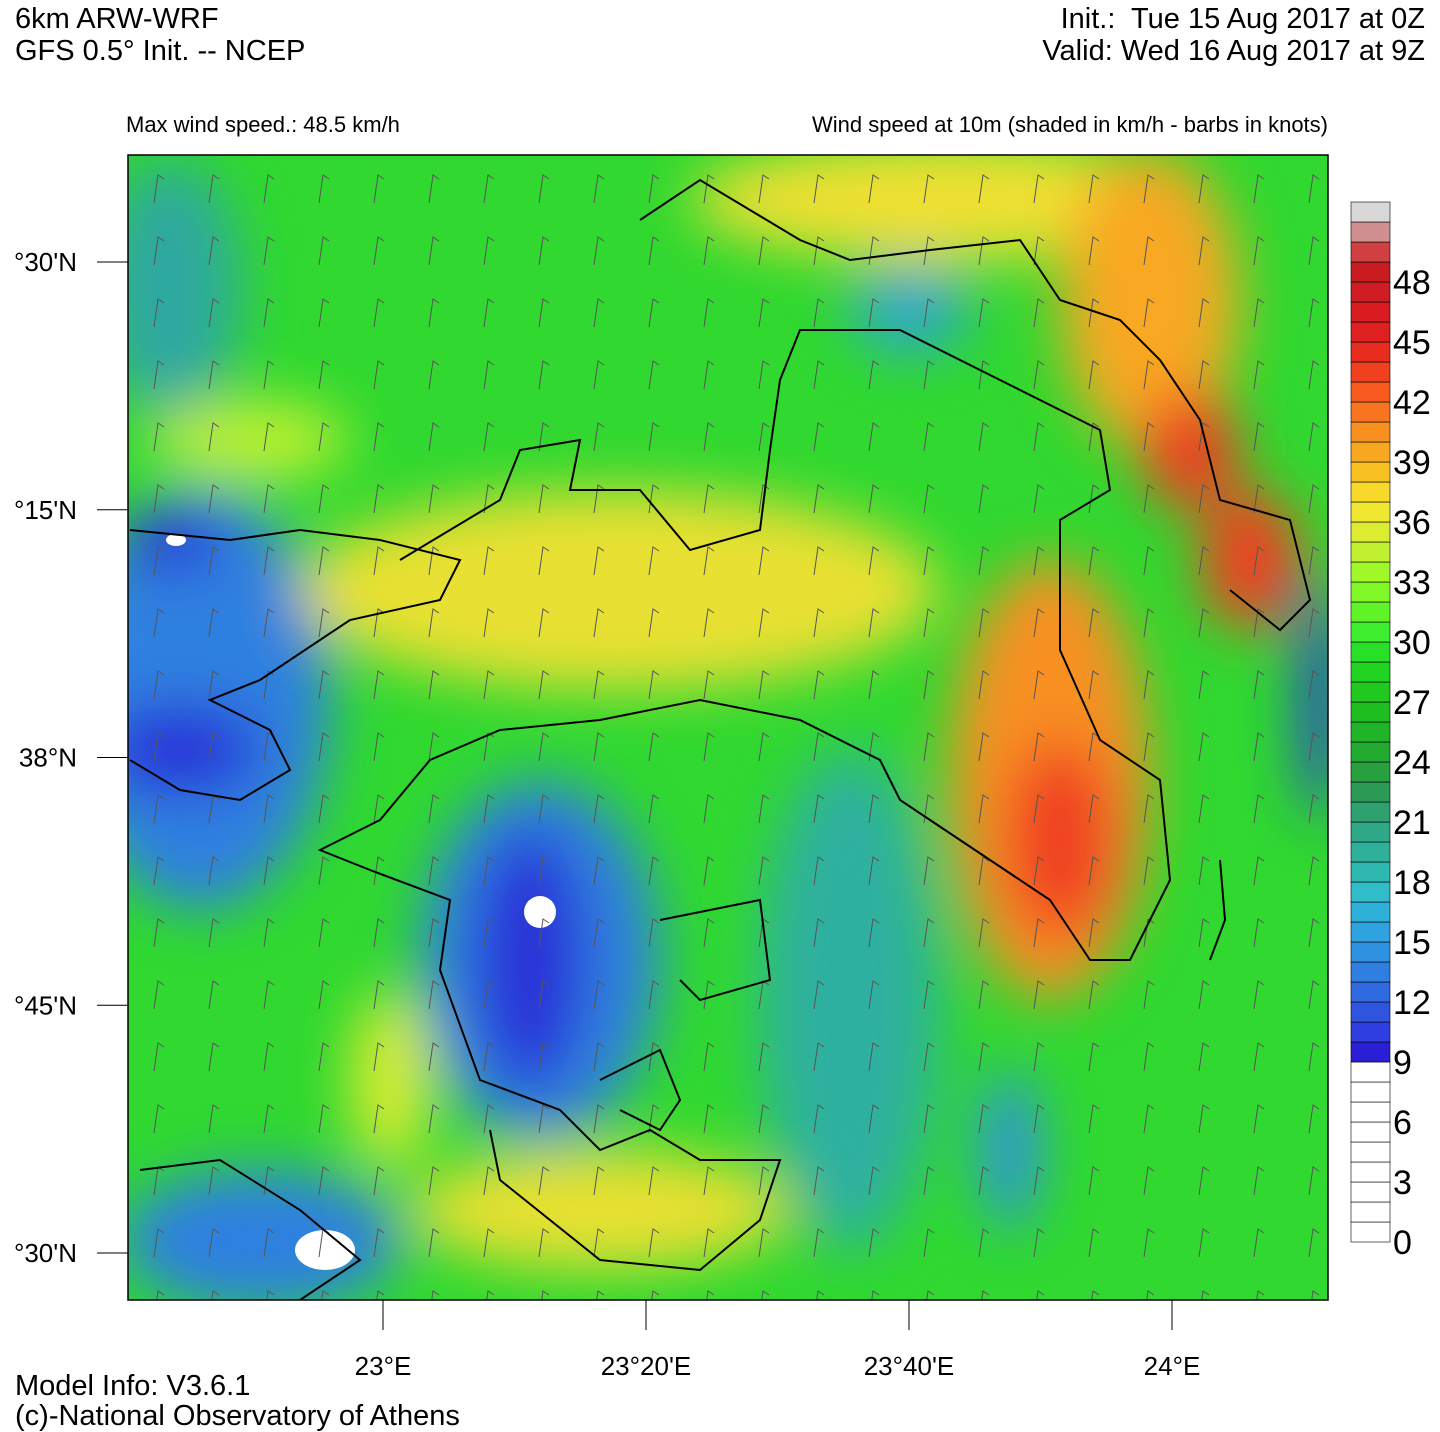 The image size is (1440, 1432). I want to click on colorbar-label: 39, so click(1412, 463).